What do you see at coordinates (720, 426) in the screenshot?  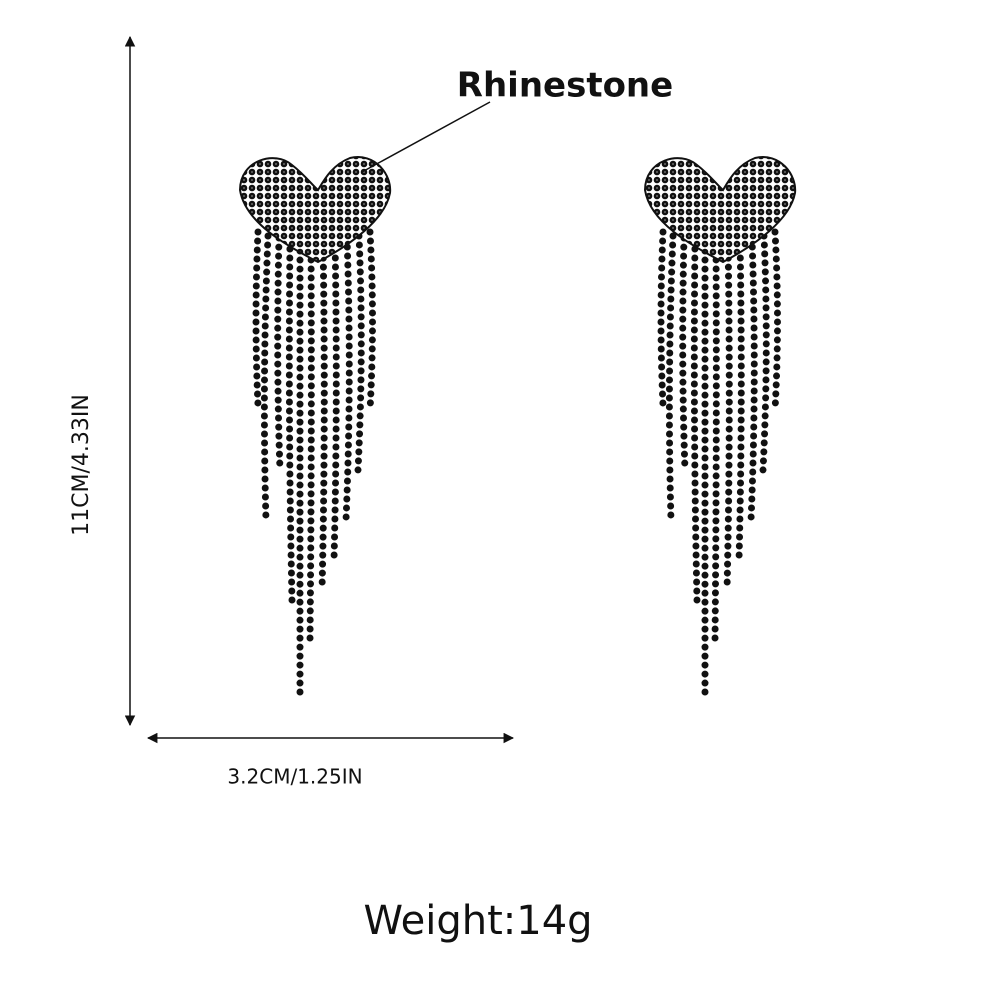 I see `earring-right` at bounding box center [720, 426].